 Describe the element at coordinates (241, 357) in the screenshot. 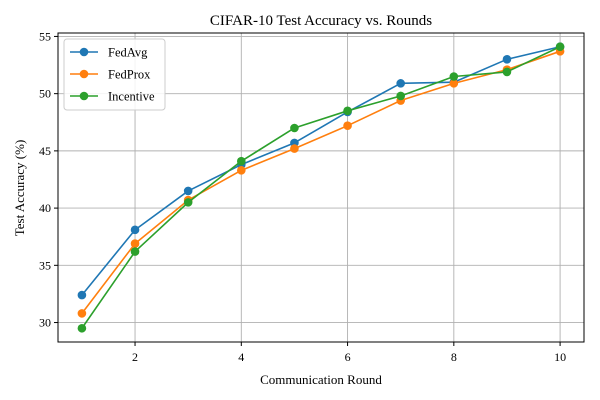

I see `x-tick-label: 4` at that location.